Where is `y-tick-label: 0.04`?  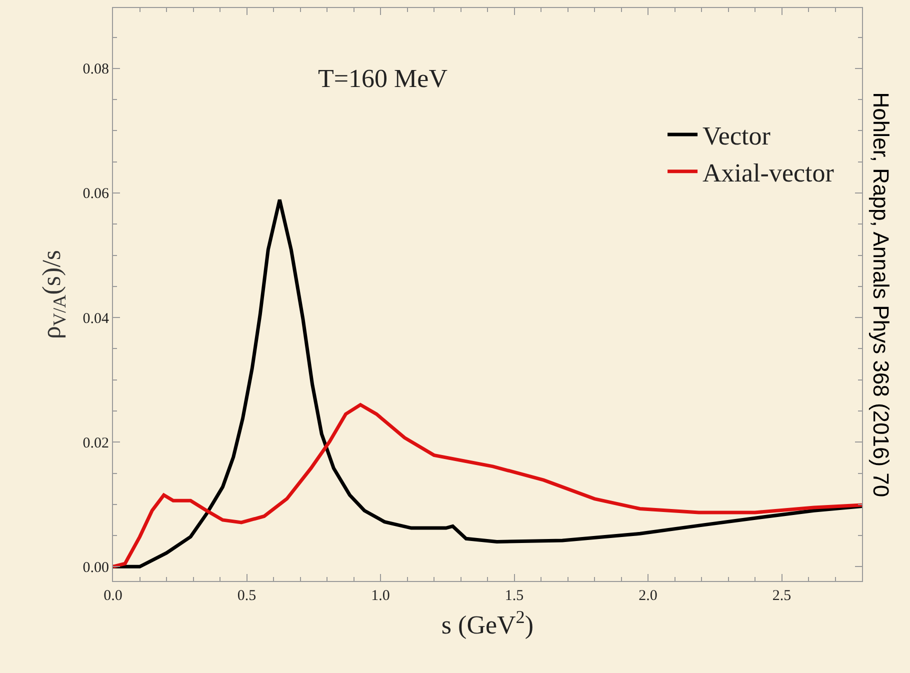 y-tick-label: 0.04 is located at coordinates (96, 318).